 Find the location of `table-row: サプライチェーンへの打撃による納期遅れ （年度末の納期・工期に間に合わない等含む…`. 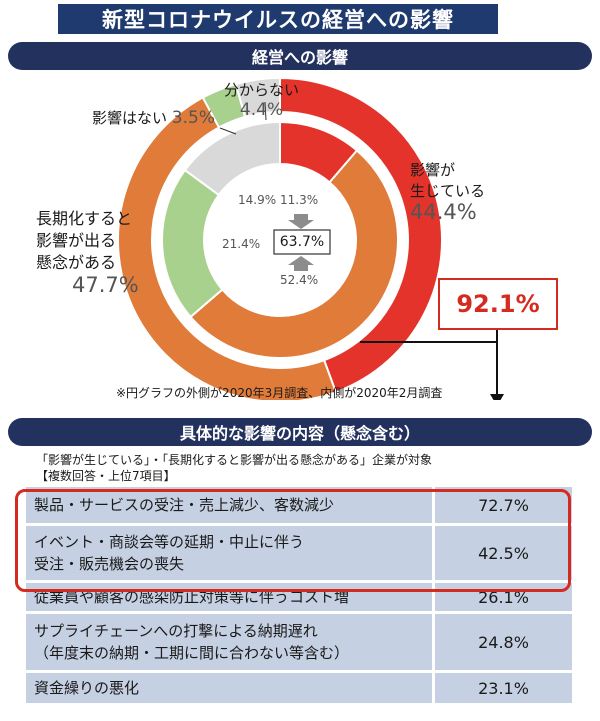

table-row: サプライチェーンへの打撃による納期遅れ （年度末の納期・工期に間に合わない等含む… is located at coordinates (299, 642).